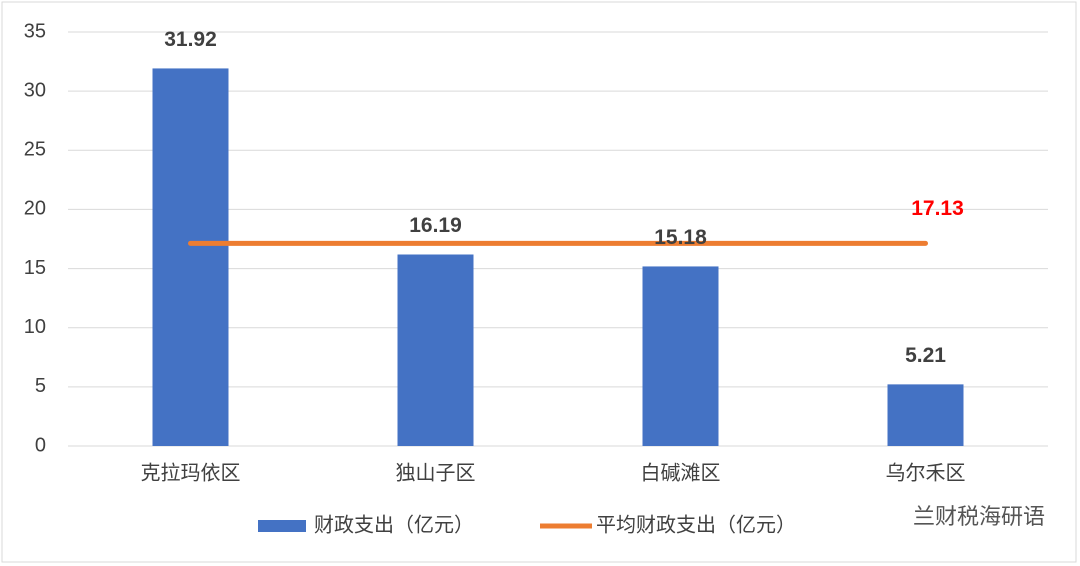 This screenshot has width=1080, height=566. I want to click on y-tick-label: 30, so click(35, 90).